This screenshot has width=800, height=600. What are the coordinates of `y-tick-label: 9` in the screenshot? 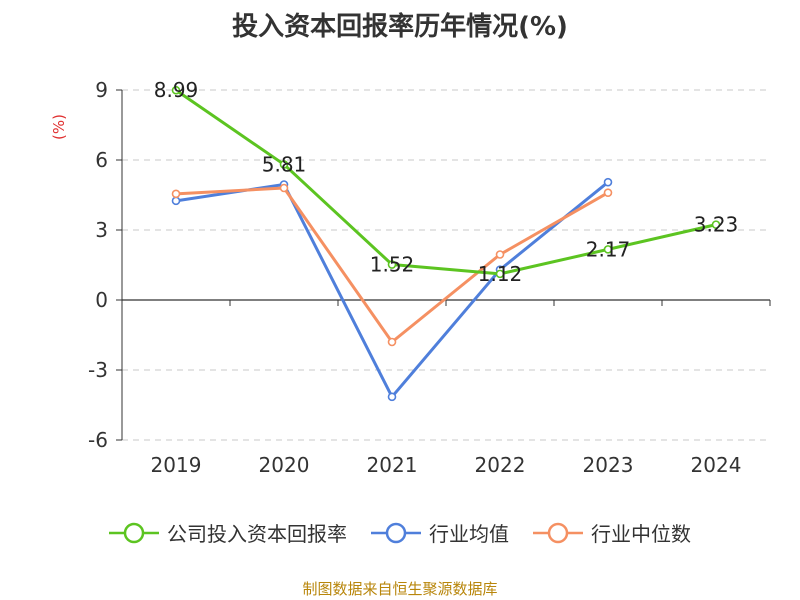 It's located at (101, 90).